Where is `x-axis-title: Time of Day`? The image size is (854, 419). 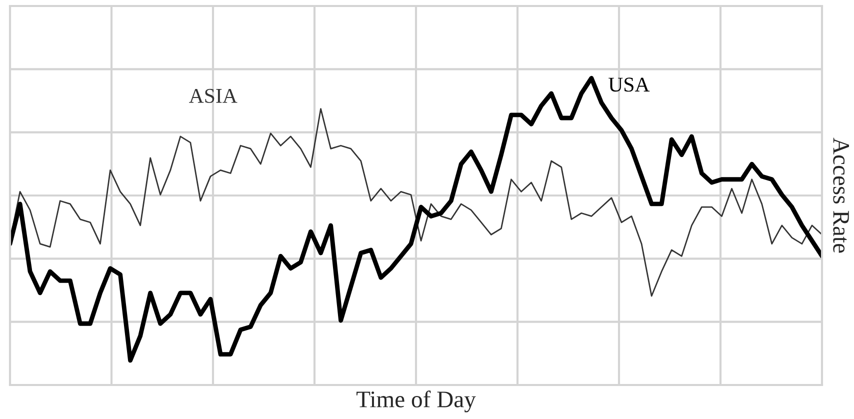 x-axis-title: Time of Day is located at coordinates (416, 401).